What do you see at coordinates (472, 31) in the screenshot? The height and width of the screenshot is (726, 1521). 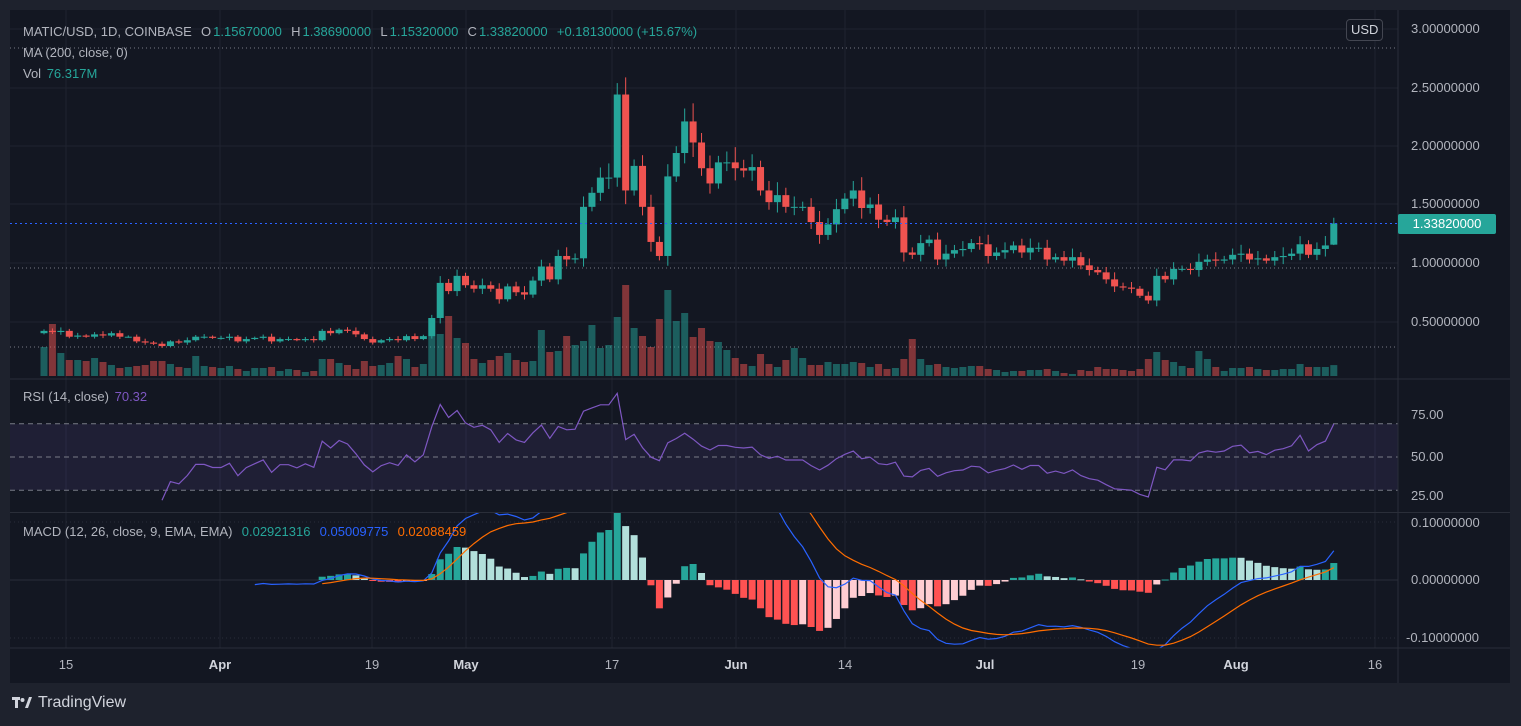 I see `close-label: C` at bounding box center [472, 31].